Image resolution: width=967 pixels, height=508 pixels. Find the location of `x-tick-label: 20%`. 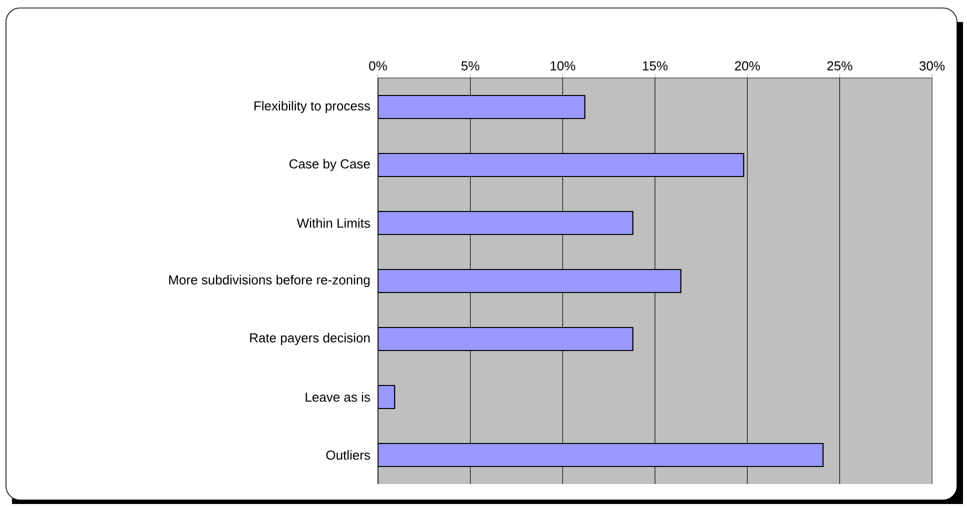

x-tick-label: 20% is located at coordinates (747, 65).